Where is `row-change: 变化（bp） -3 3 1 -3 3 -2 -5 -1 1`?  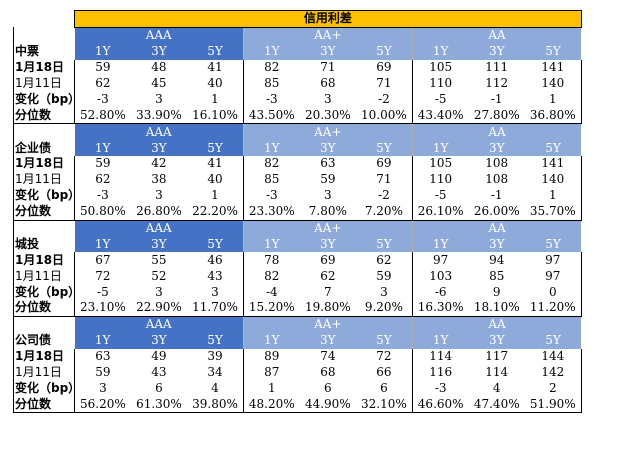 row-change: 变化（bp） -3 3 1 -3 3 -2 -5 -1 1 is located at coordinates (297, 195).